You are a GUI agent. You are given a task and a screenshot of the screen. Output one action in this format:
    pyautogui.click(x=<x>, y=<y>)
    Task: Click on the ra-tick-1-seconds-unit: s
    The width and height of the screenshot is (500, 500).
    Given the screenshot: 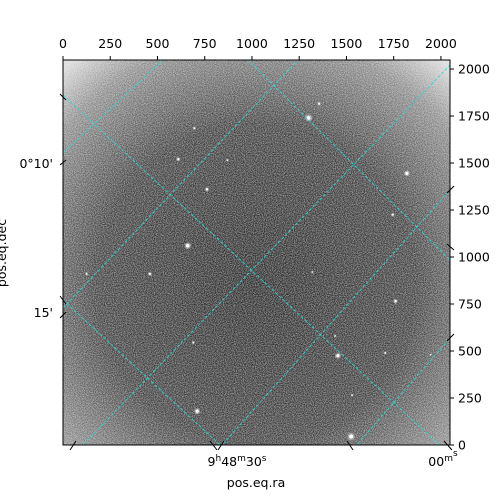 What is the action you would take?
    pyautogui.click(x=455, y=454)
    